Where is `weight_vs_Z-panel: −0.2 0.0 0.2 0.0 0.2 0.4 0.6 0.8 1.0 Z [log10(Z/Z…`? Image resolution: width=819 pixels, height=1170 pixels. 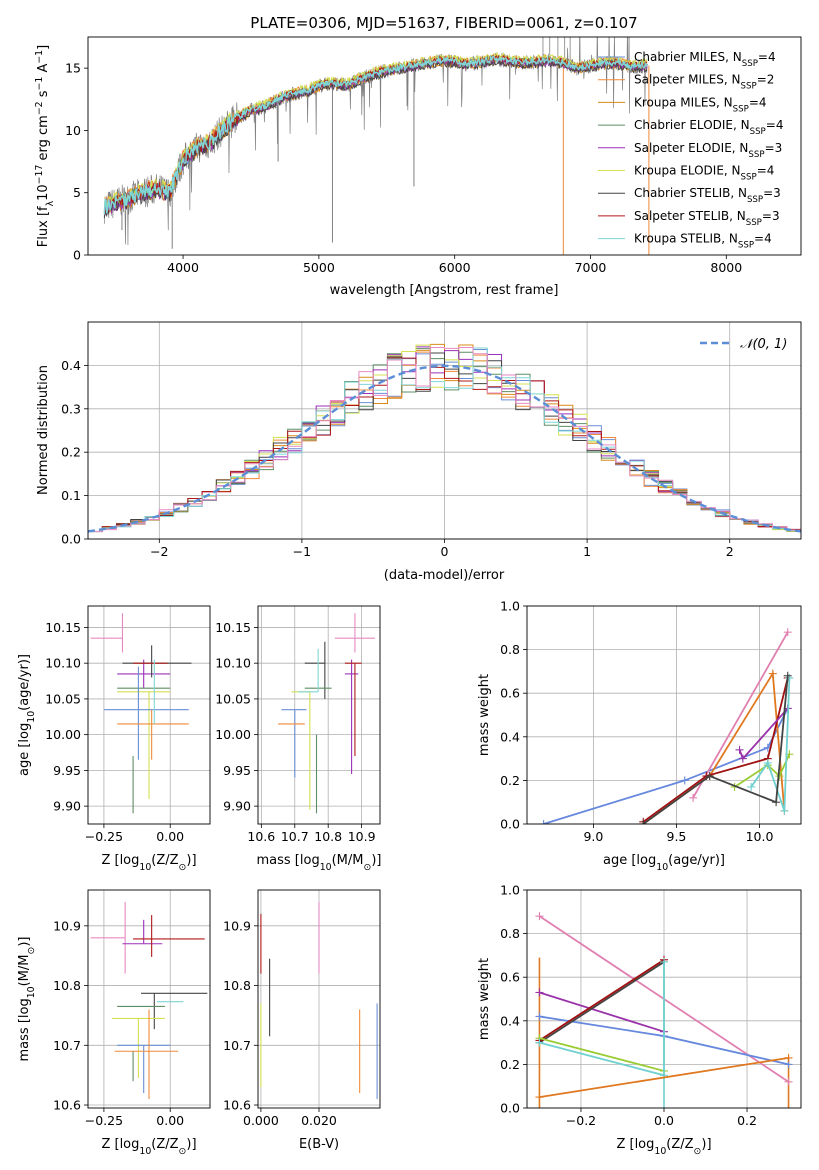
weight_vs_Z-panel: −0.2 0.0 0.2 0.0 0.2 0.4 0.6 0.8 1.0 Z [log10(Z/Z… is located at coordinates (639, 1020).